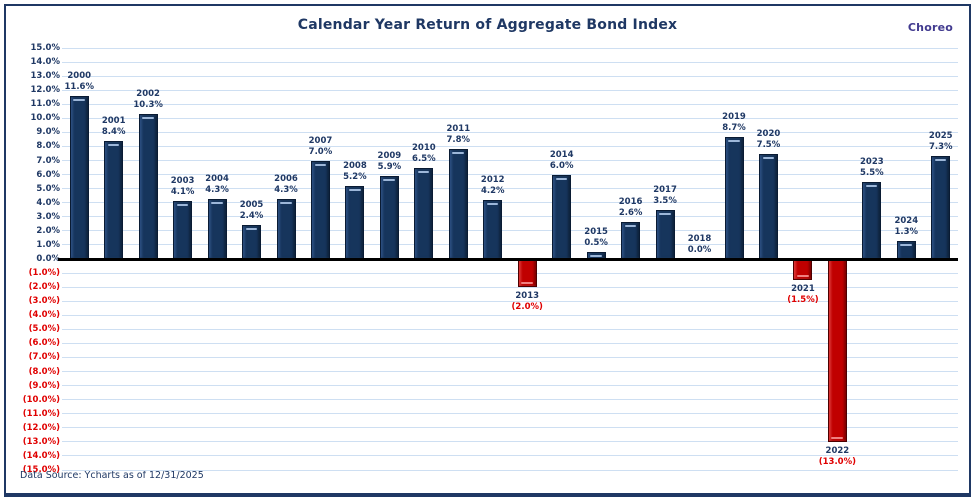 The width and height of the screenshot is (975, 500). I want to click on bar-label: 2016 2.6%, so click(631, 208).